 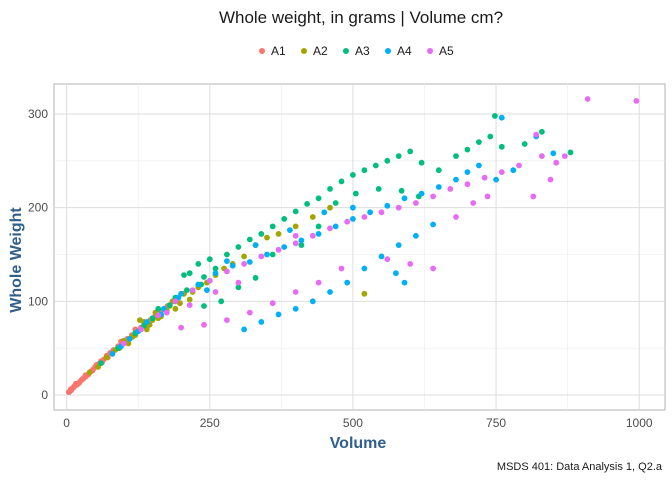 What do you see at coordinates (38, 114) in the screenshot?
I see `y-tick-label: 300` at bounding box center [38, 114].